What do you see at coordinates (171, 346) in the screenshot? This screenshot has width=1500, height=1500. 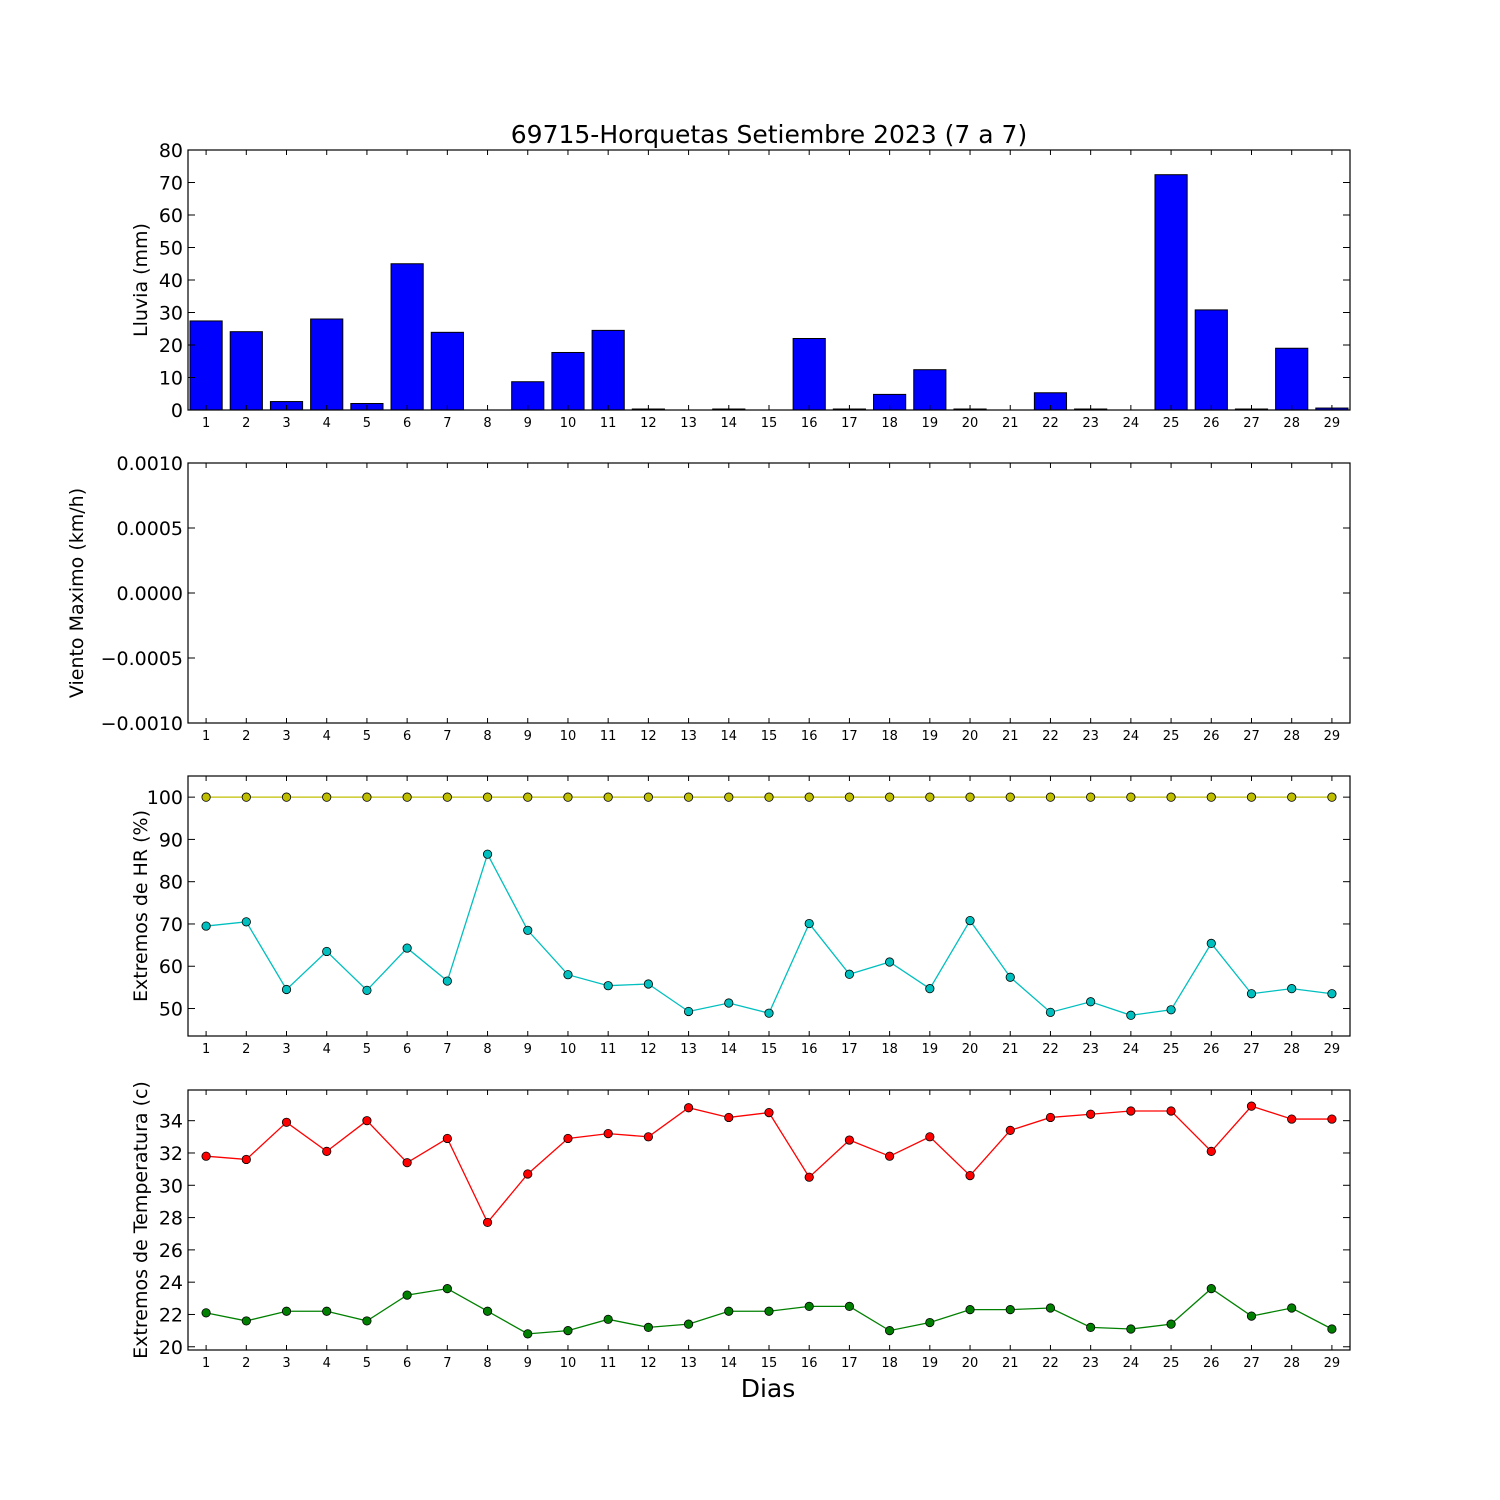 I see `y-tick-label: 20` at bounding box center [171, 346].